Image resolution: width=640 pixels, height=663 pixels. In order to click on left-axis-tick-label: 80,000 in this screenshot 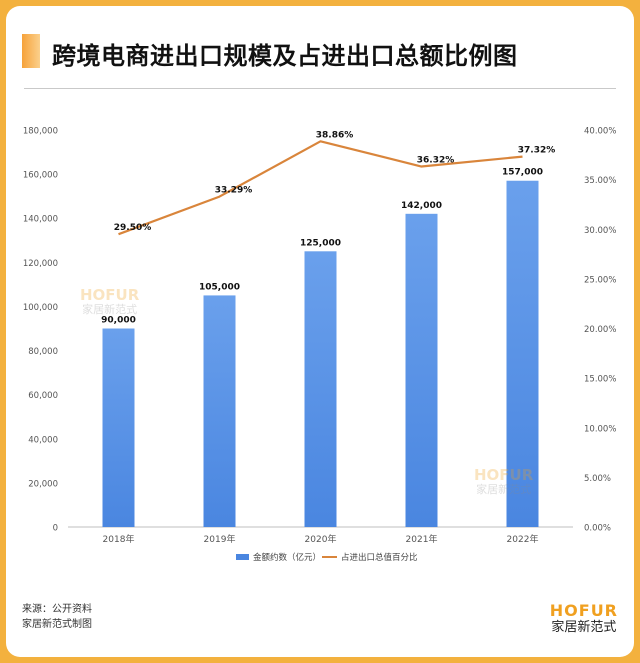, I will do `click(43, 352)`.